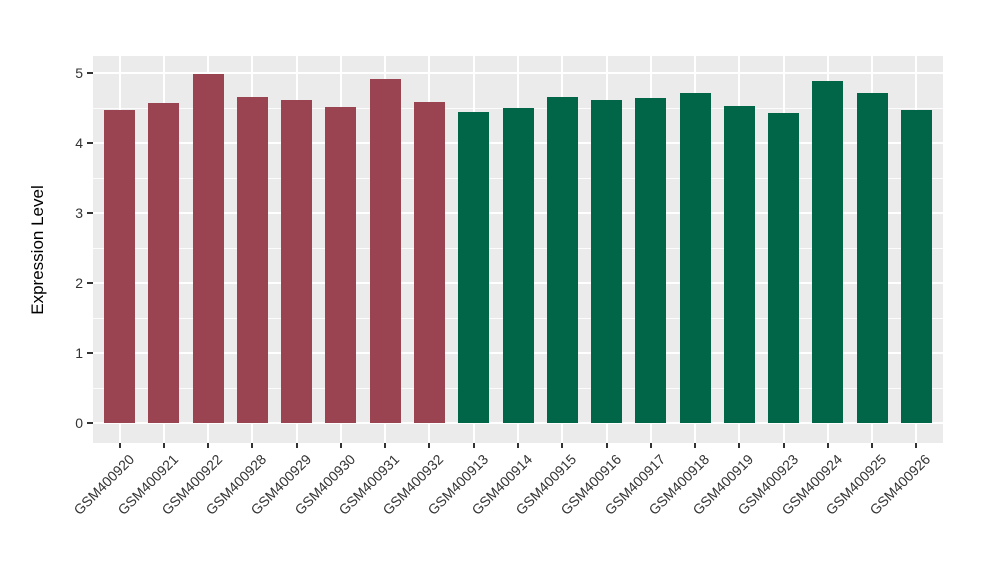 This screenshot has height=580, width=1000. I want to click on y-axis-tick-label: 4, so click(79, 143).